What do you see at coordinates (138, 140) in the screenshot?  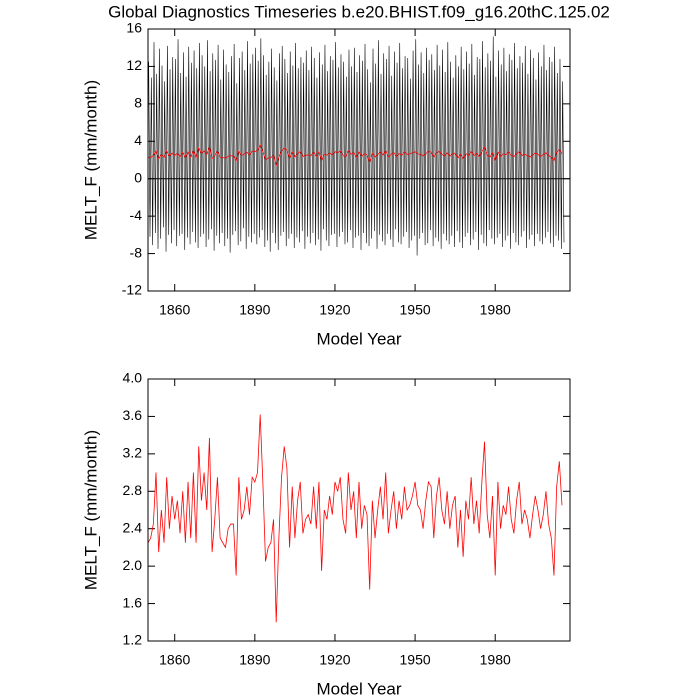 I see `y-tick-label: 4` at bounding box center [138, 140].